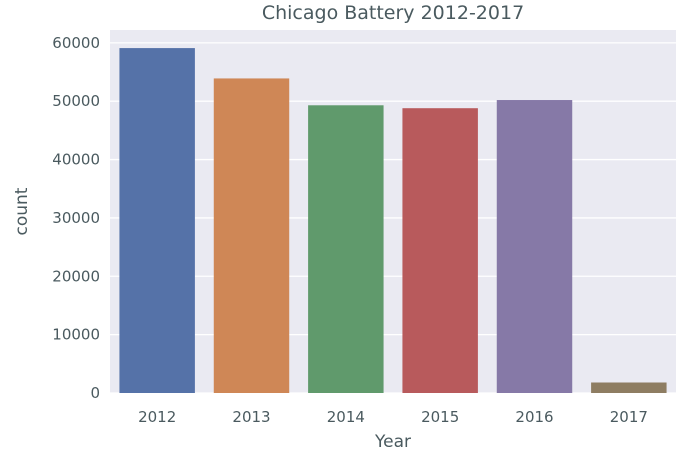 This screenshot has width=696, height=472. I want to click on x-tick-label: 2015, so click(440, 417).